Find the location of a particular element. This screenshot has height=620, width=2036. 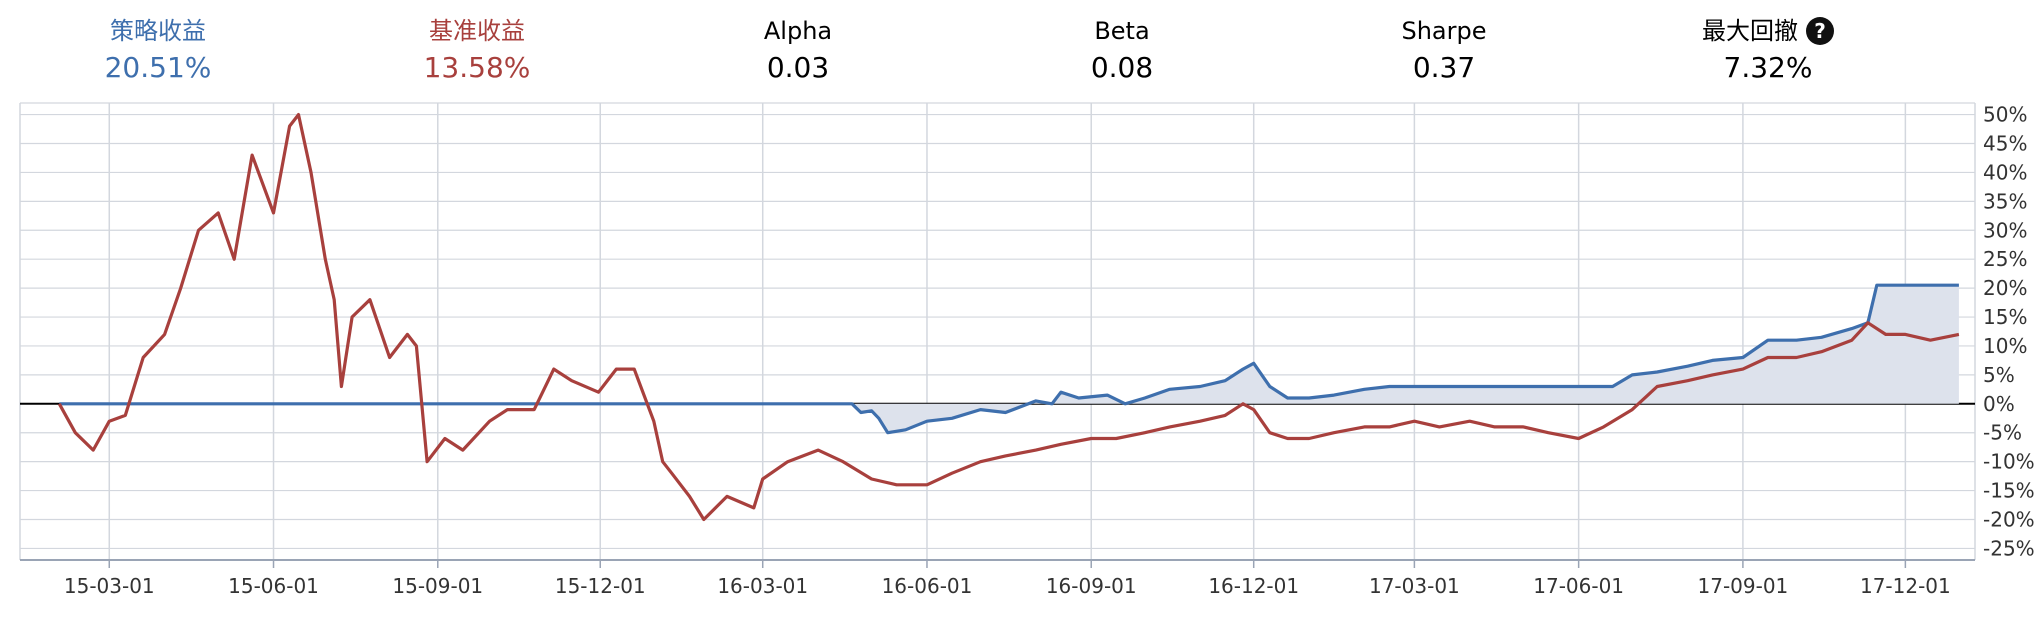

beta-value: 0.08 is located at coordinates (1122, 67).